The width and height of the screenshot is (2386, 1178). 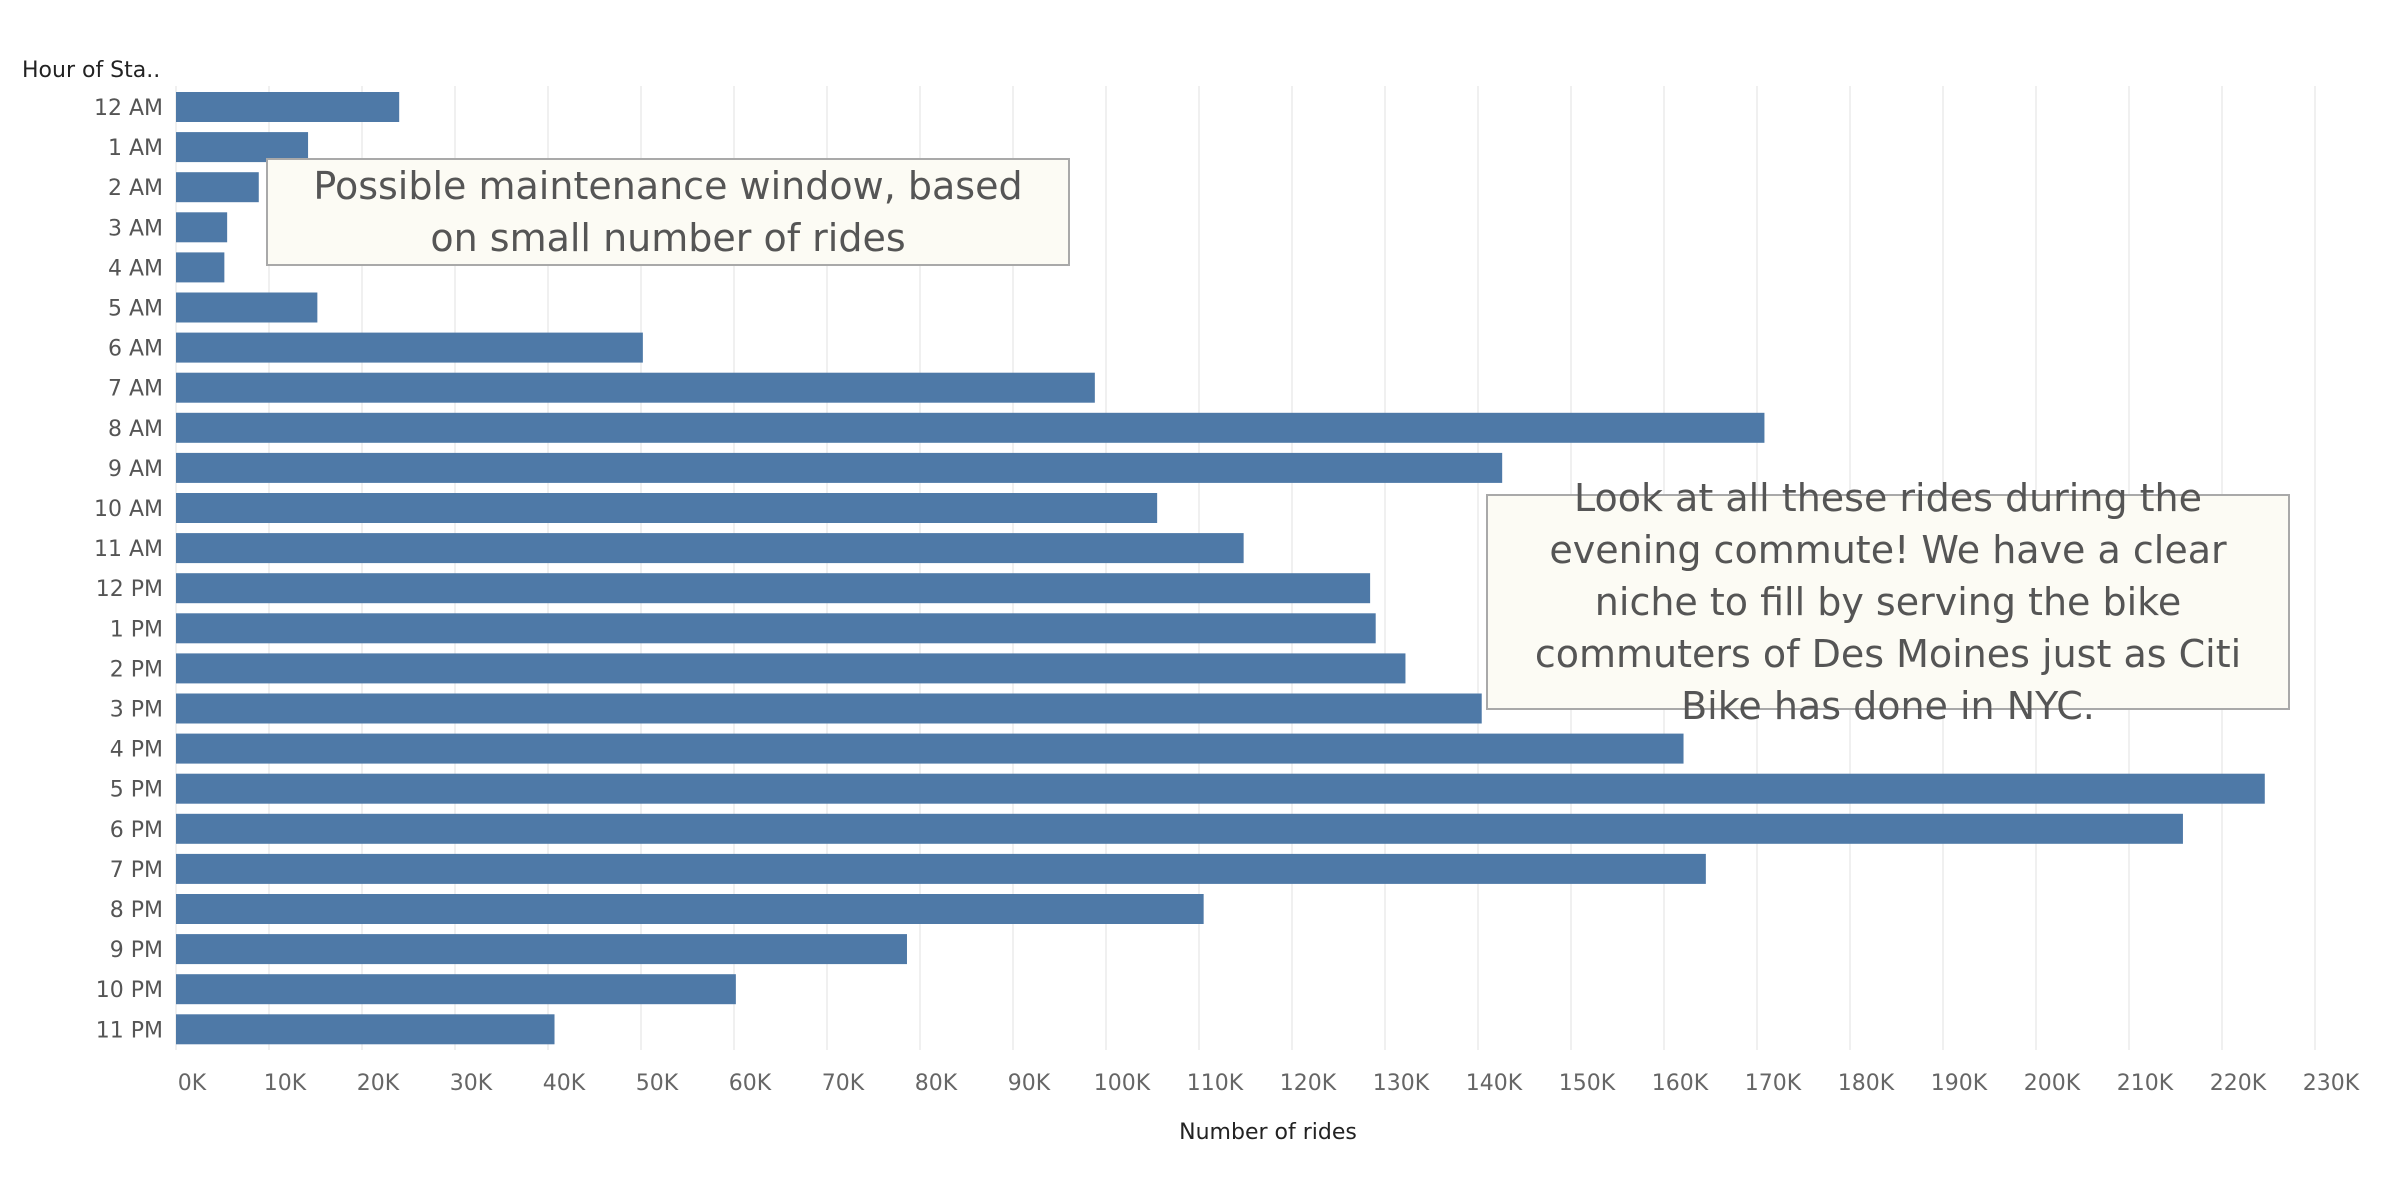 What do you see at coordinates (136, 790) in the screenshot?
I see `y-tick-label: 5 PM` at bounding box center [136, 790].